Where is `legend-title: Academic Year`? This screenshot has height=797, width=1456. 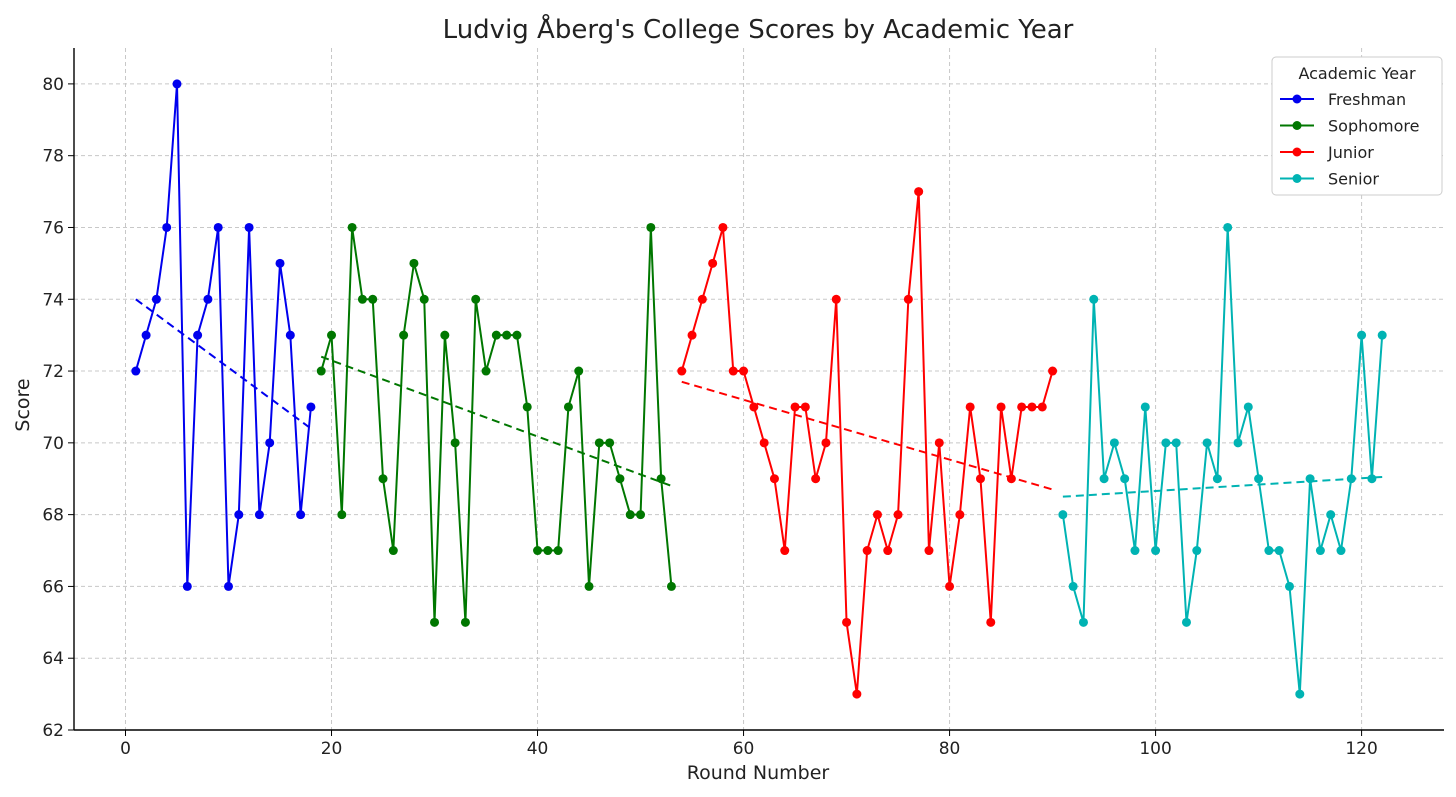 legend-title: Academic Year is located at coordinates (1356, 73).